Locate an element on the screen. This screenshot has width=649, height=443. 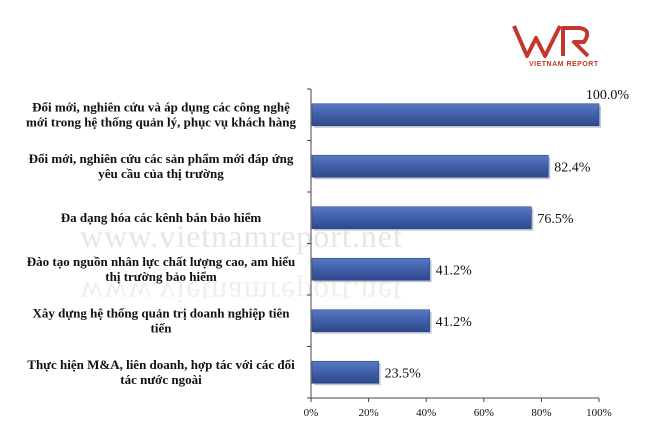
x-tick-label: 20% is located at coordinates (369, 413).